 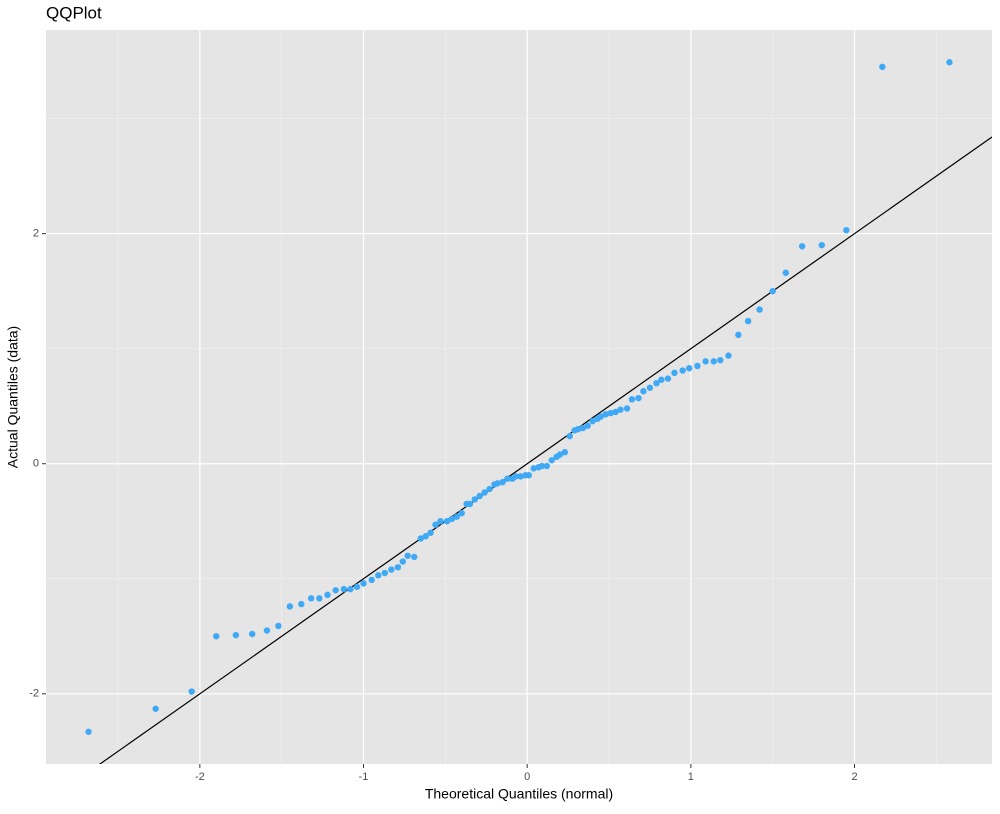 I want to click on x-tick-label: -2, so click(x=200, y=777).